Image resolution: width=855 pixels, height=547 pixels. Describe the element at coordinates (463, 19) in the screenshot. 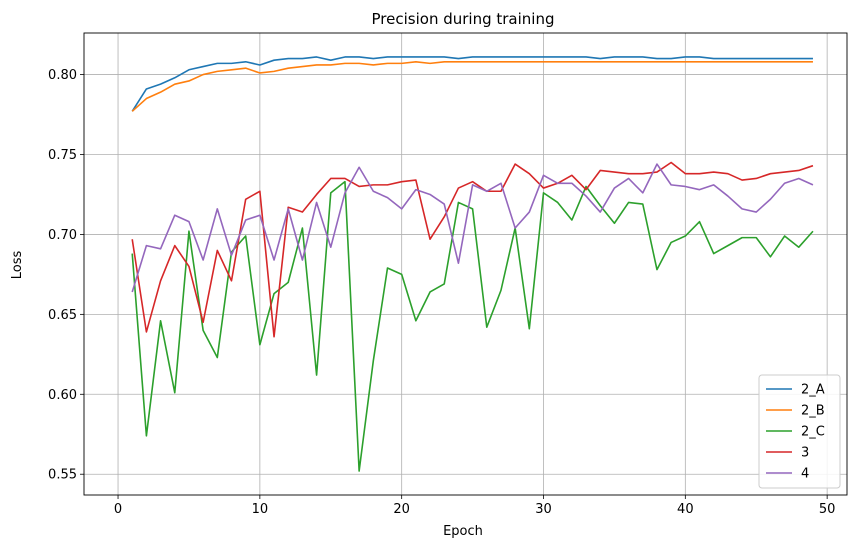

I see `chart-title: Precision during training` at that location.